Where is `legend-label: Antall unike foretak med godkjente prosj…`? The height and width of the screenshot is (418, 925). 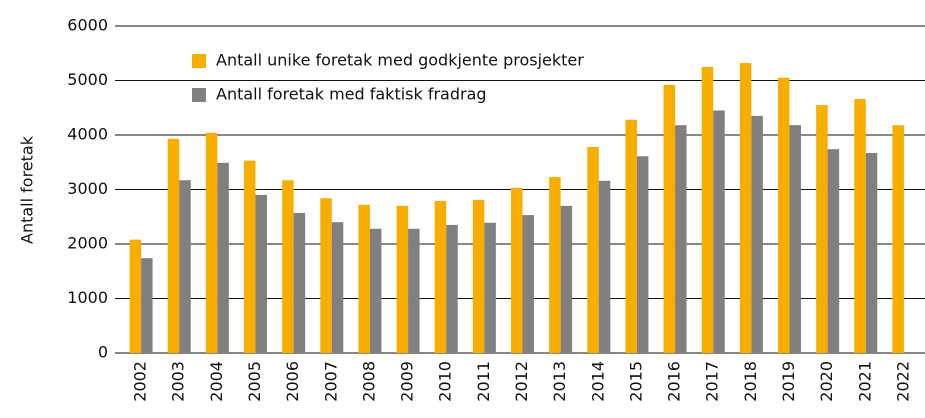
legend-label: Antall unike foretak med godkjente prosj… is located at coordinates (400, 60).